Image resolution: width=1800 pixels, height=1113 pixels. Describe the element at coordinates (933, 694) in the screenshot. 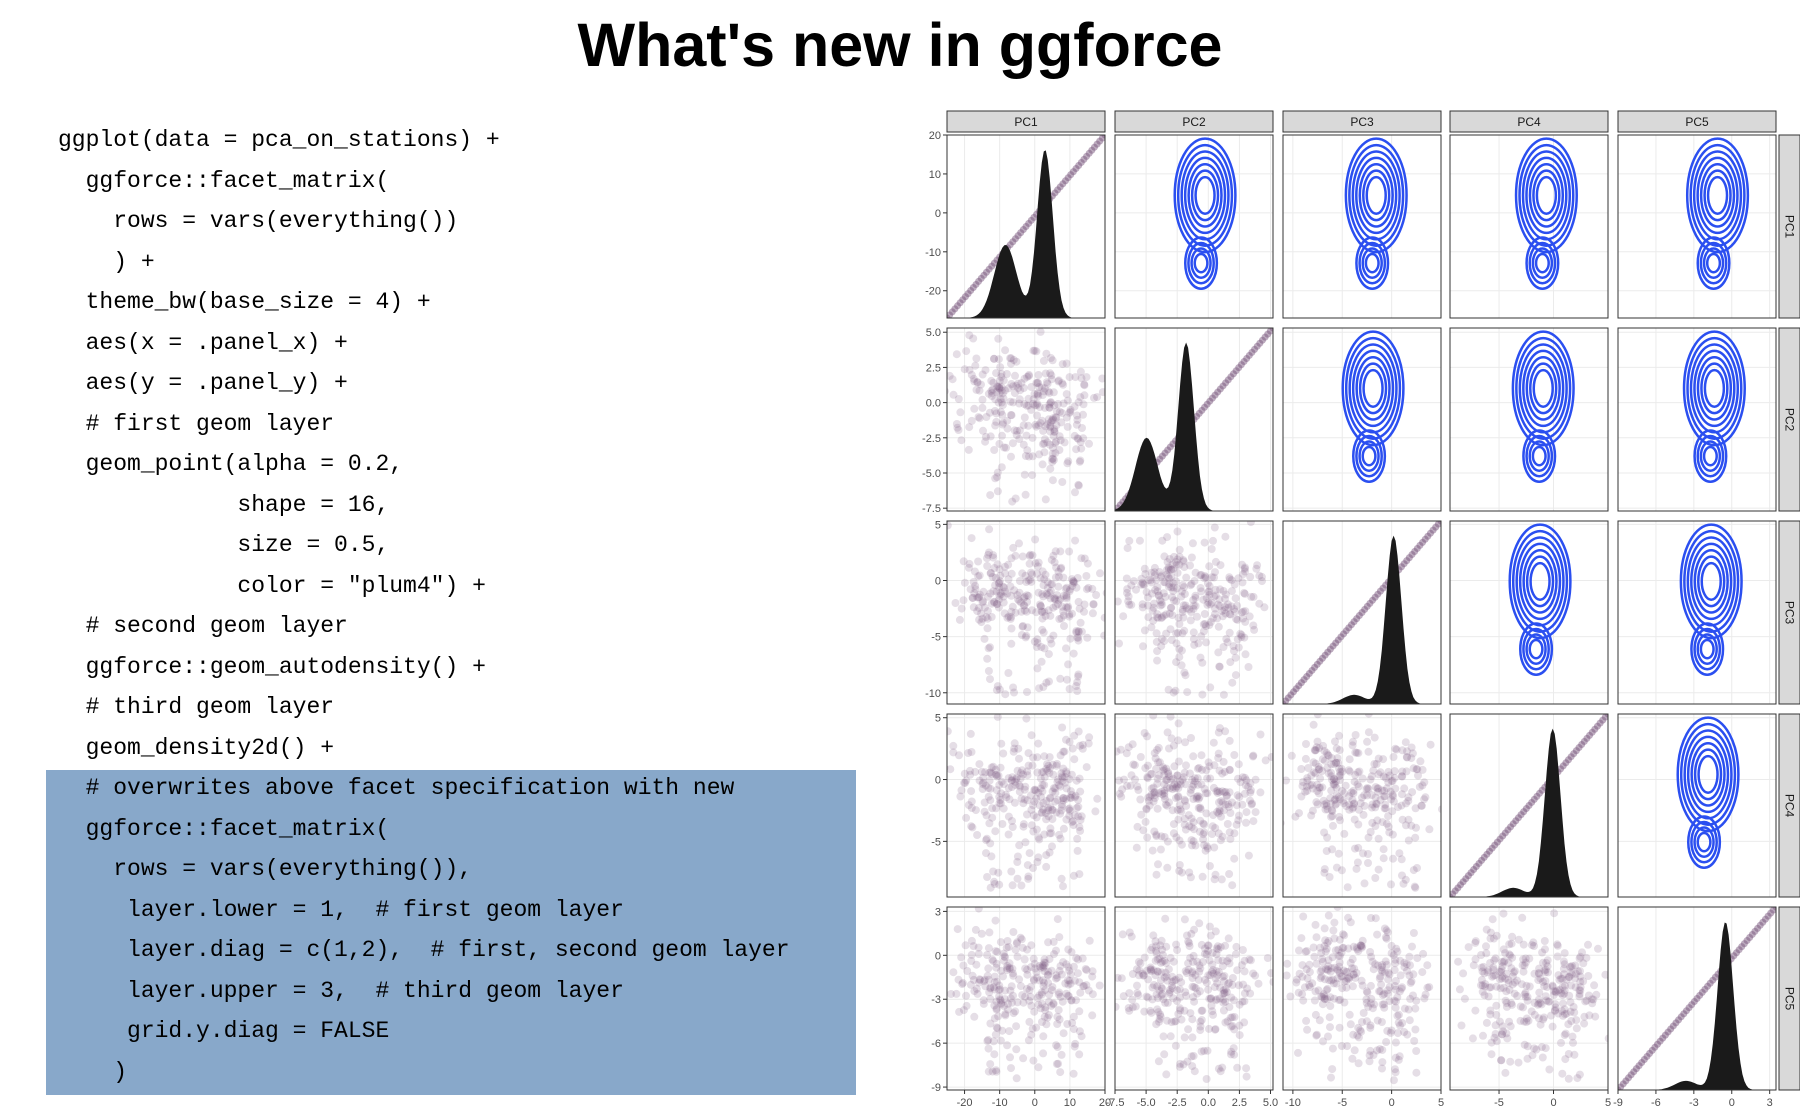

I see `y-tick-label: -10` at that location.